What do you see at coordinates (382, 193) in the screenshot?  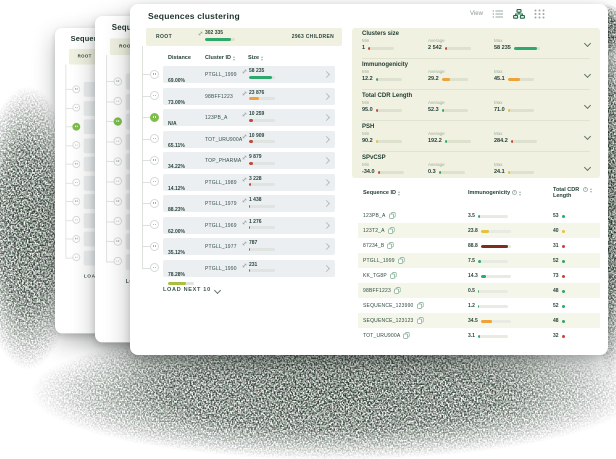 I see `column-header-sequence-id: Sequence ID` at bounding box center [382, 193].